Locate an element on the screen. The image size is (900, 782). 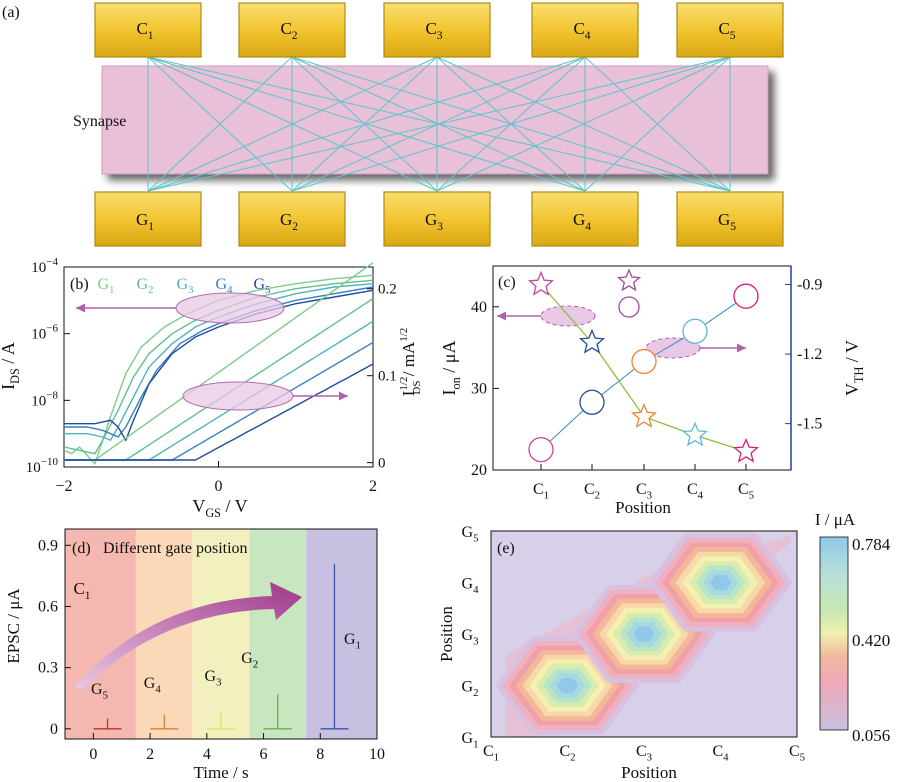
pulse-label-g4-main: G is located at coordinates (150, 683).